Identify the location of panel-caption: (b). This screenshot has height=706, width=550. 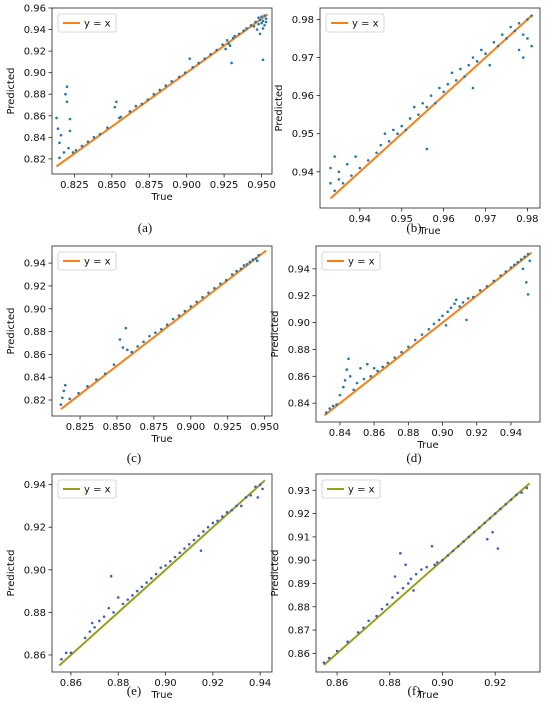
(413, 227).